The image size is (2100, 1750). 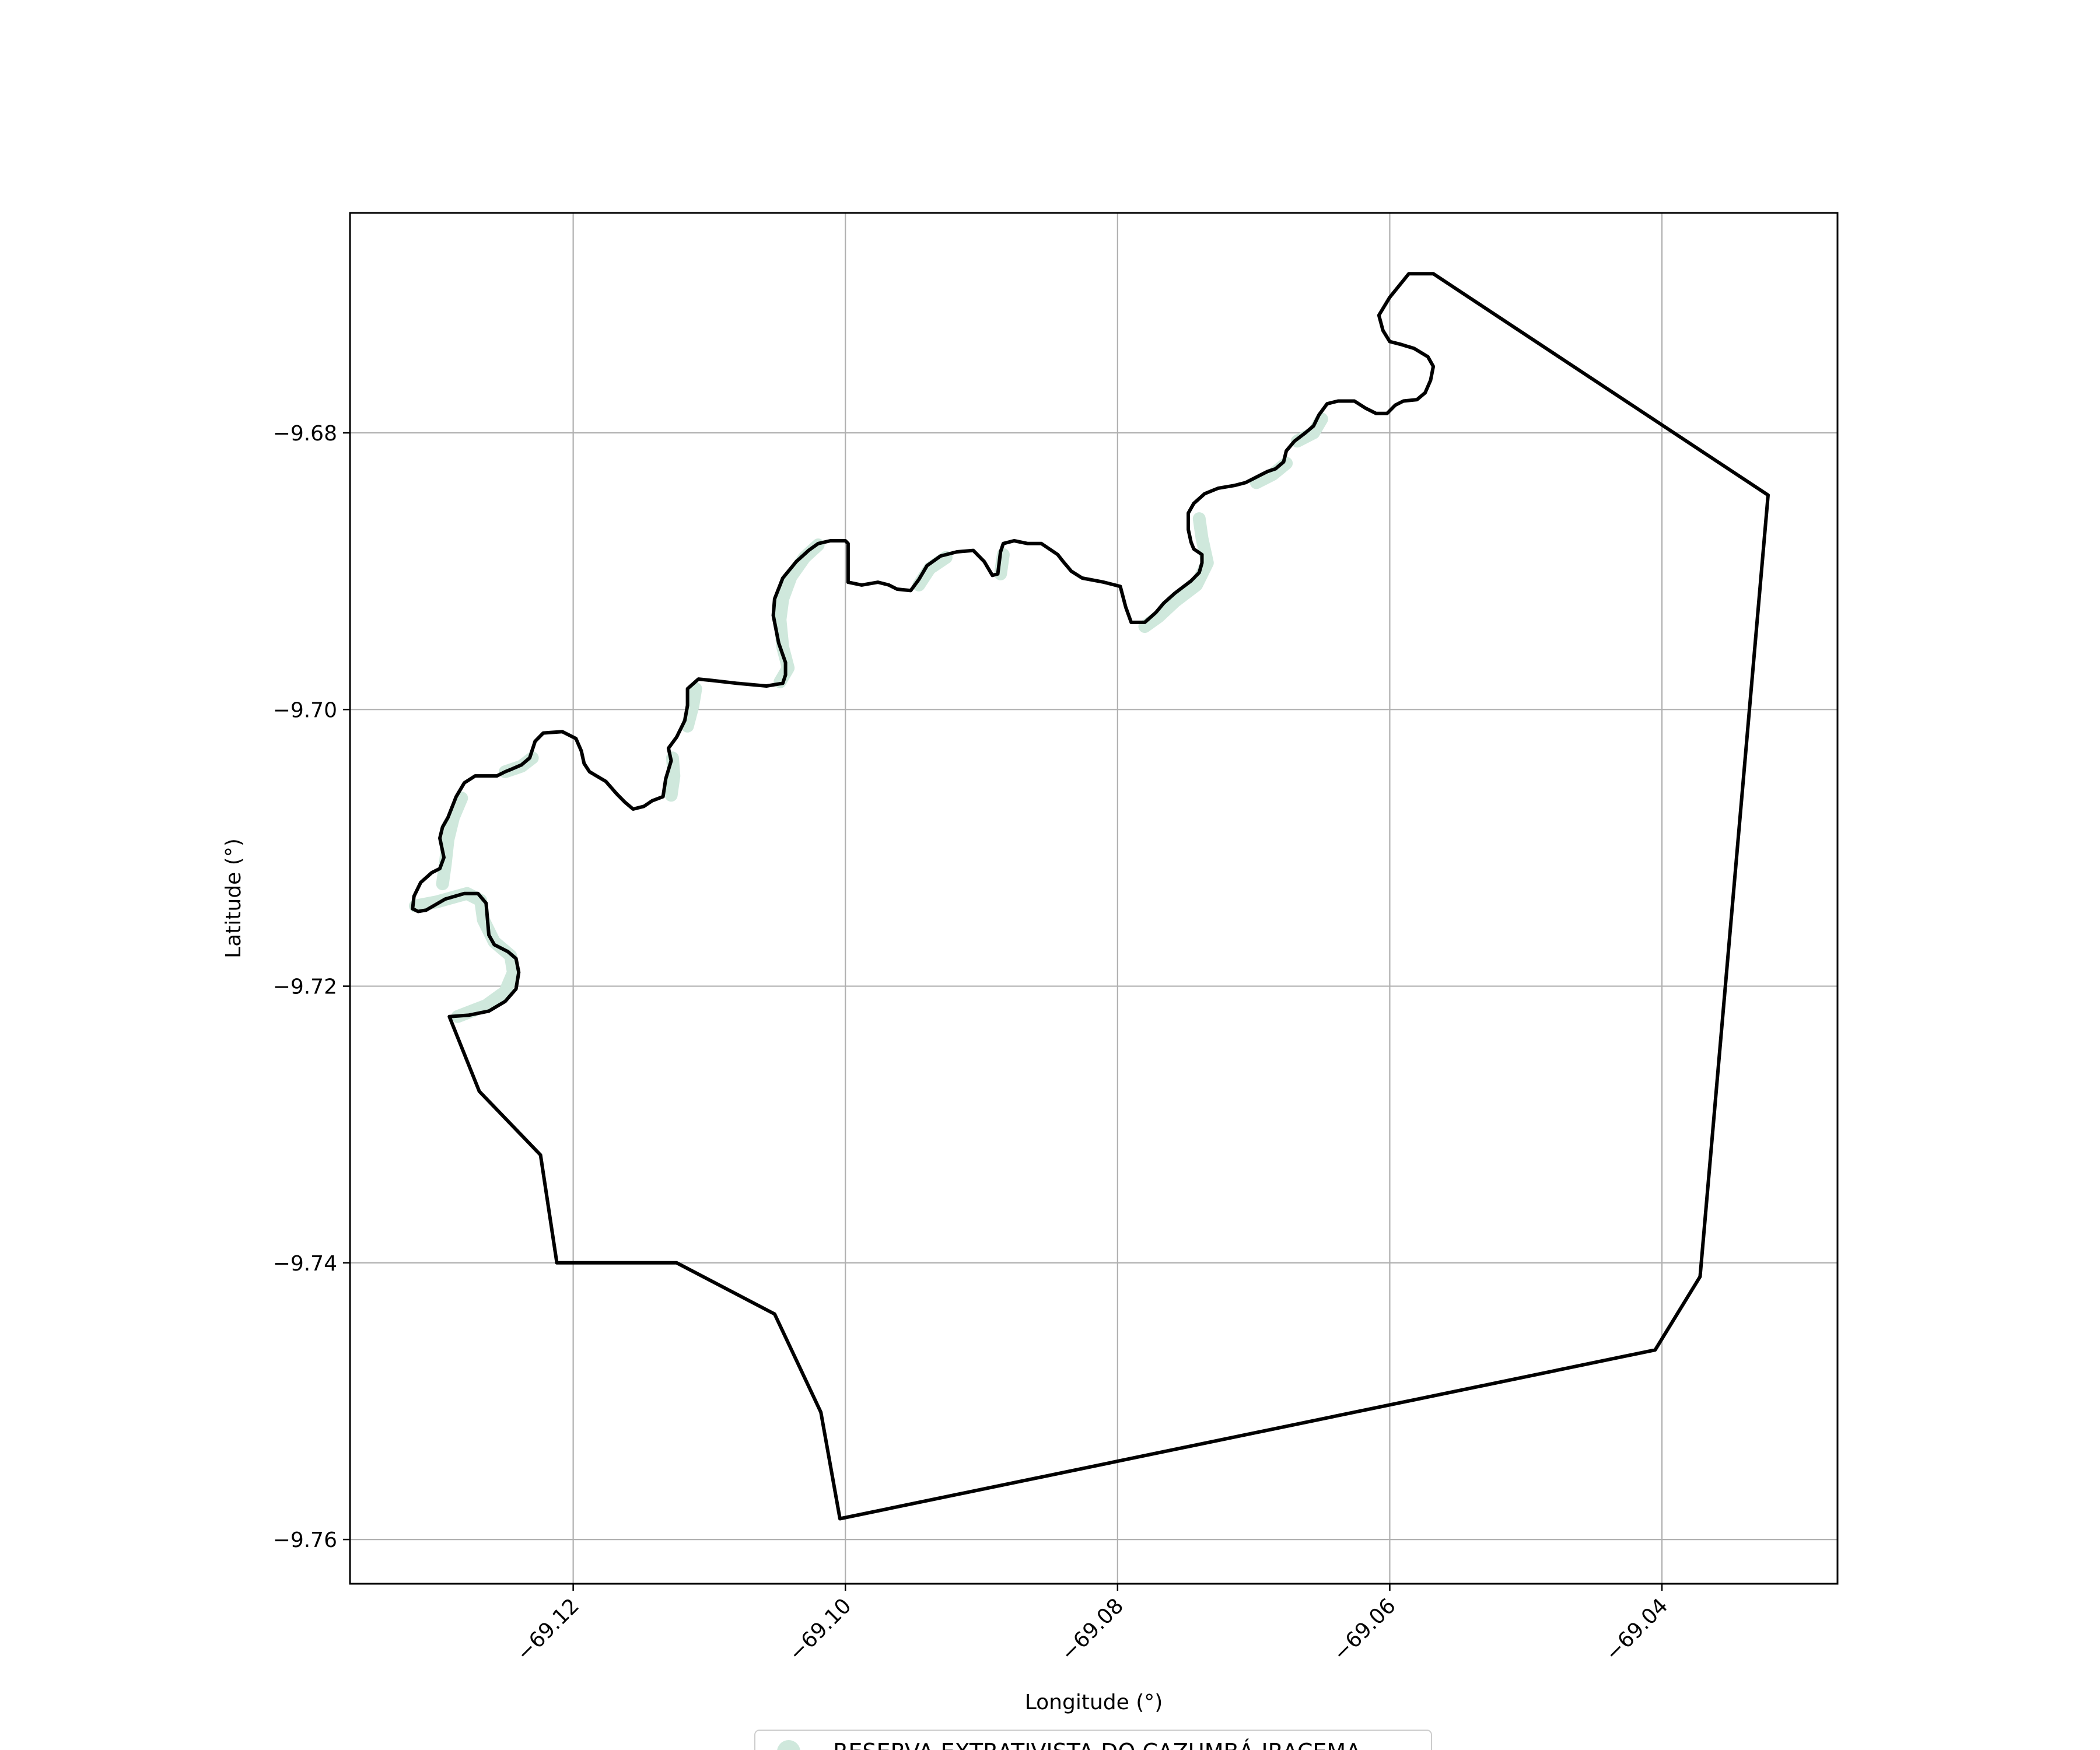 What do you see at coordinates (788, 1745) in the screenshot?
I see `legend-marker` at bounding box center [788, 1745].